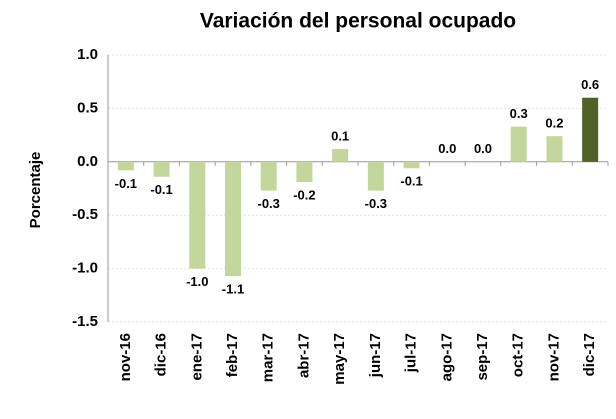  I want to click on x-tick-label: oct-17, so click(518, 355).